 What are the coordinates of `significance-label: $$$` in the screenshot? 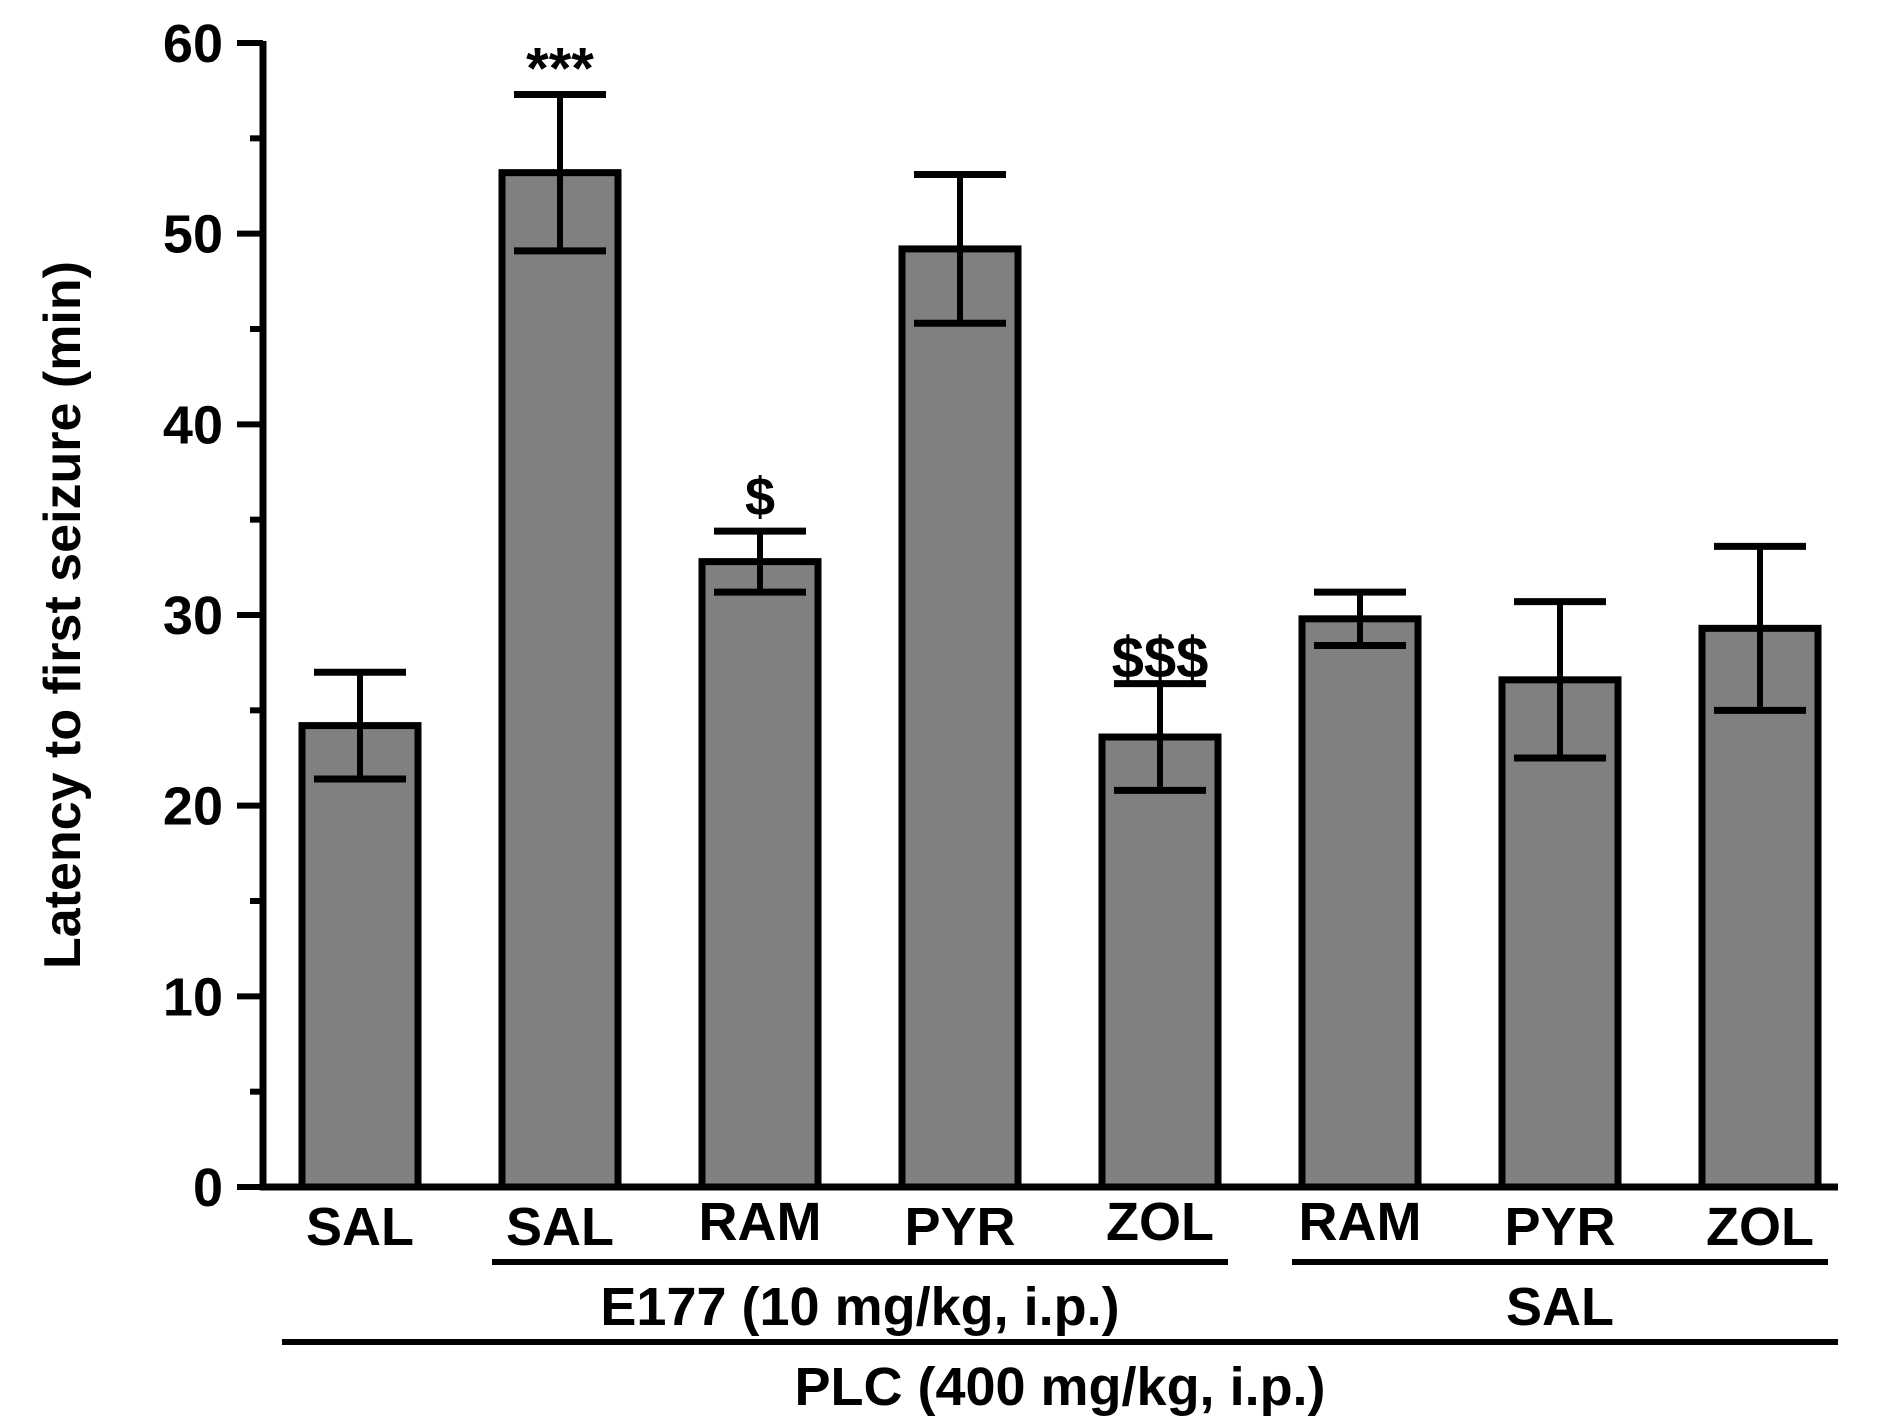 It's located at (1160, 658).